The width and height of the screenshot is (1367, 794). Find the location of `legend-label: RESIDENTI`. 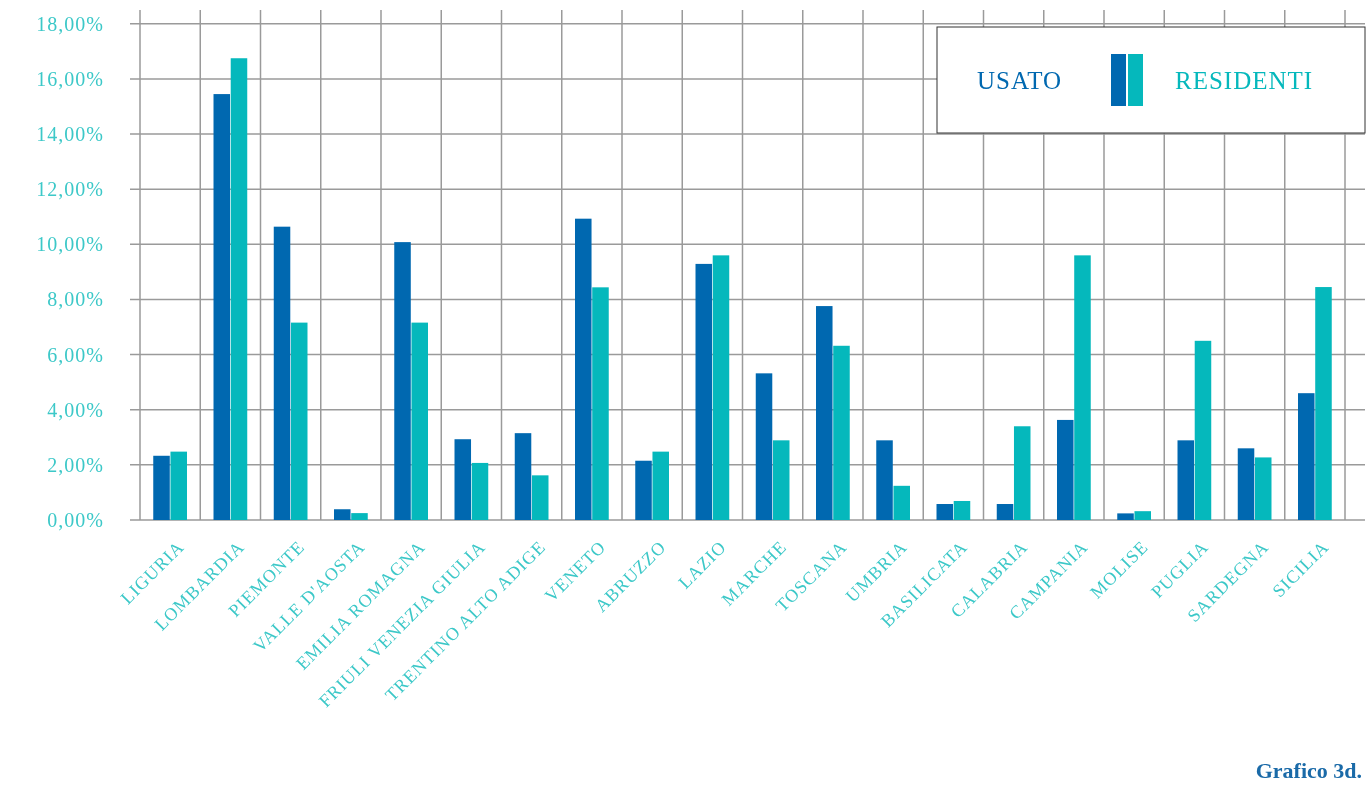

legend-label: RESIDENTI is located at coordinates (1244, 80).